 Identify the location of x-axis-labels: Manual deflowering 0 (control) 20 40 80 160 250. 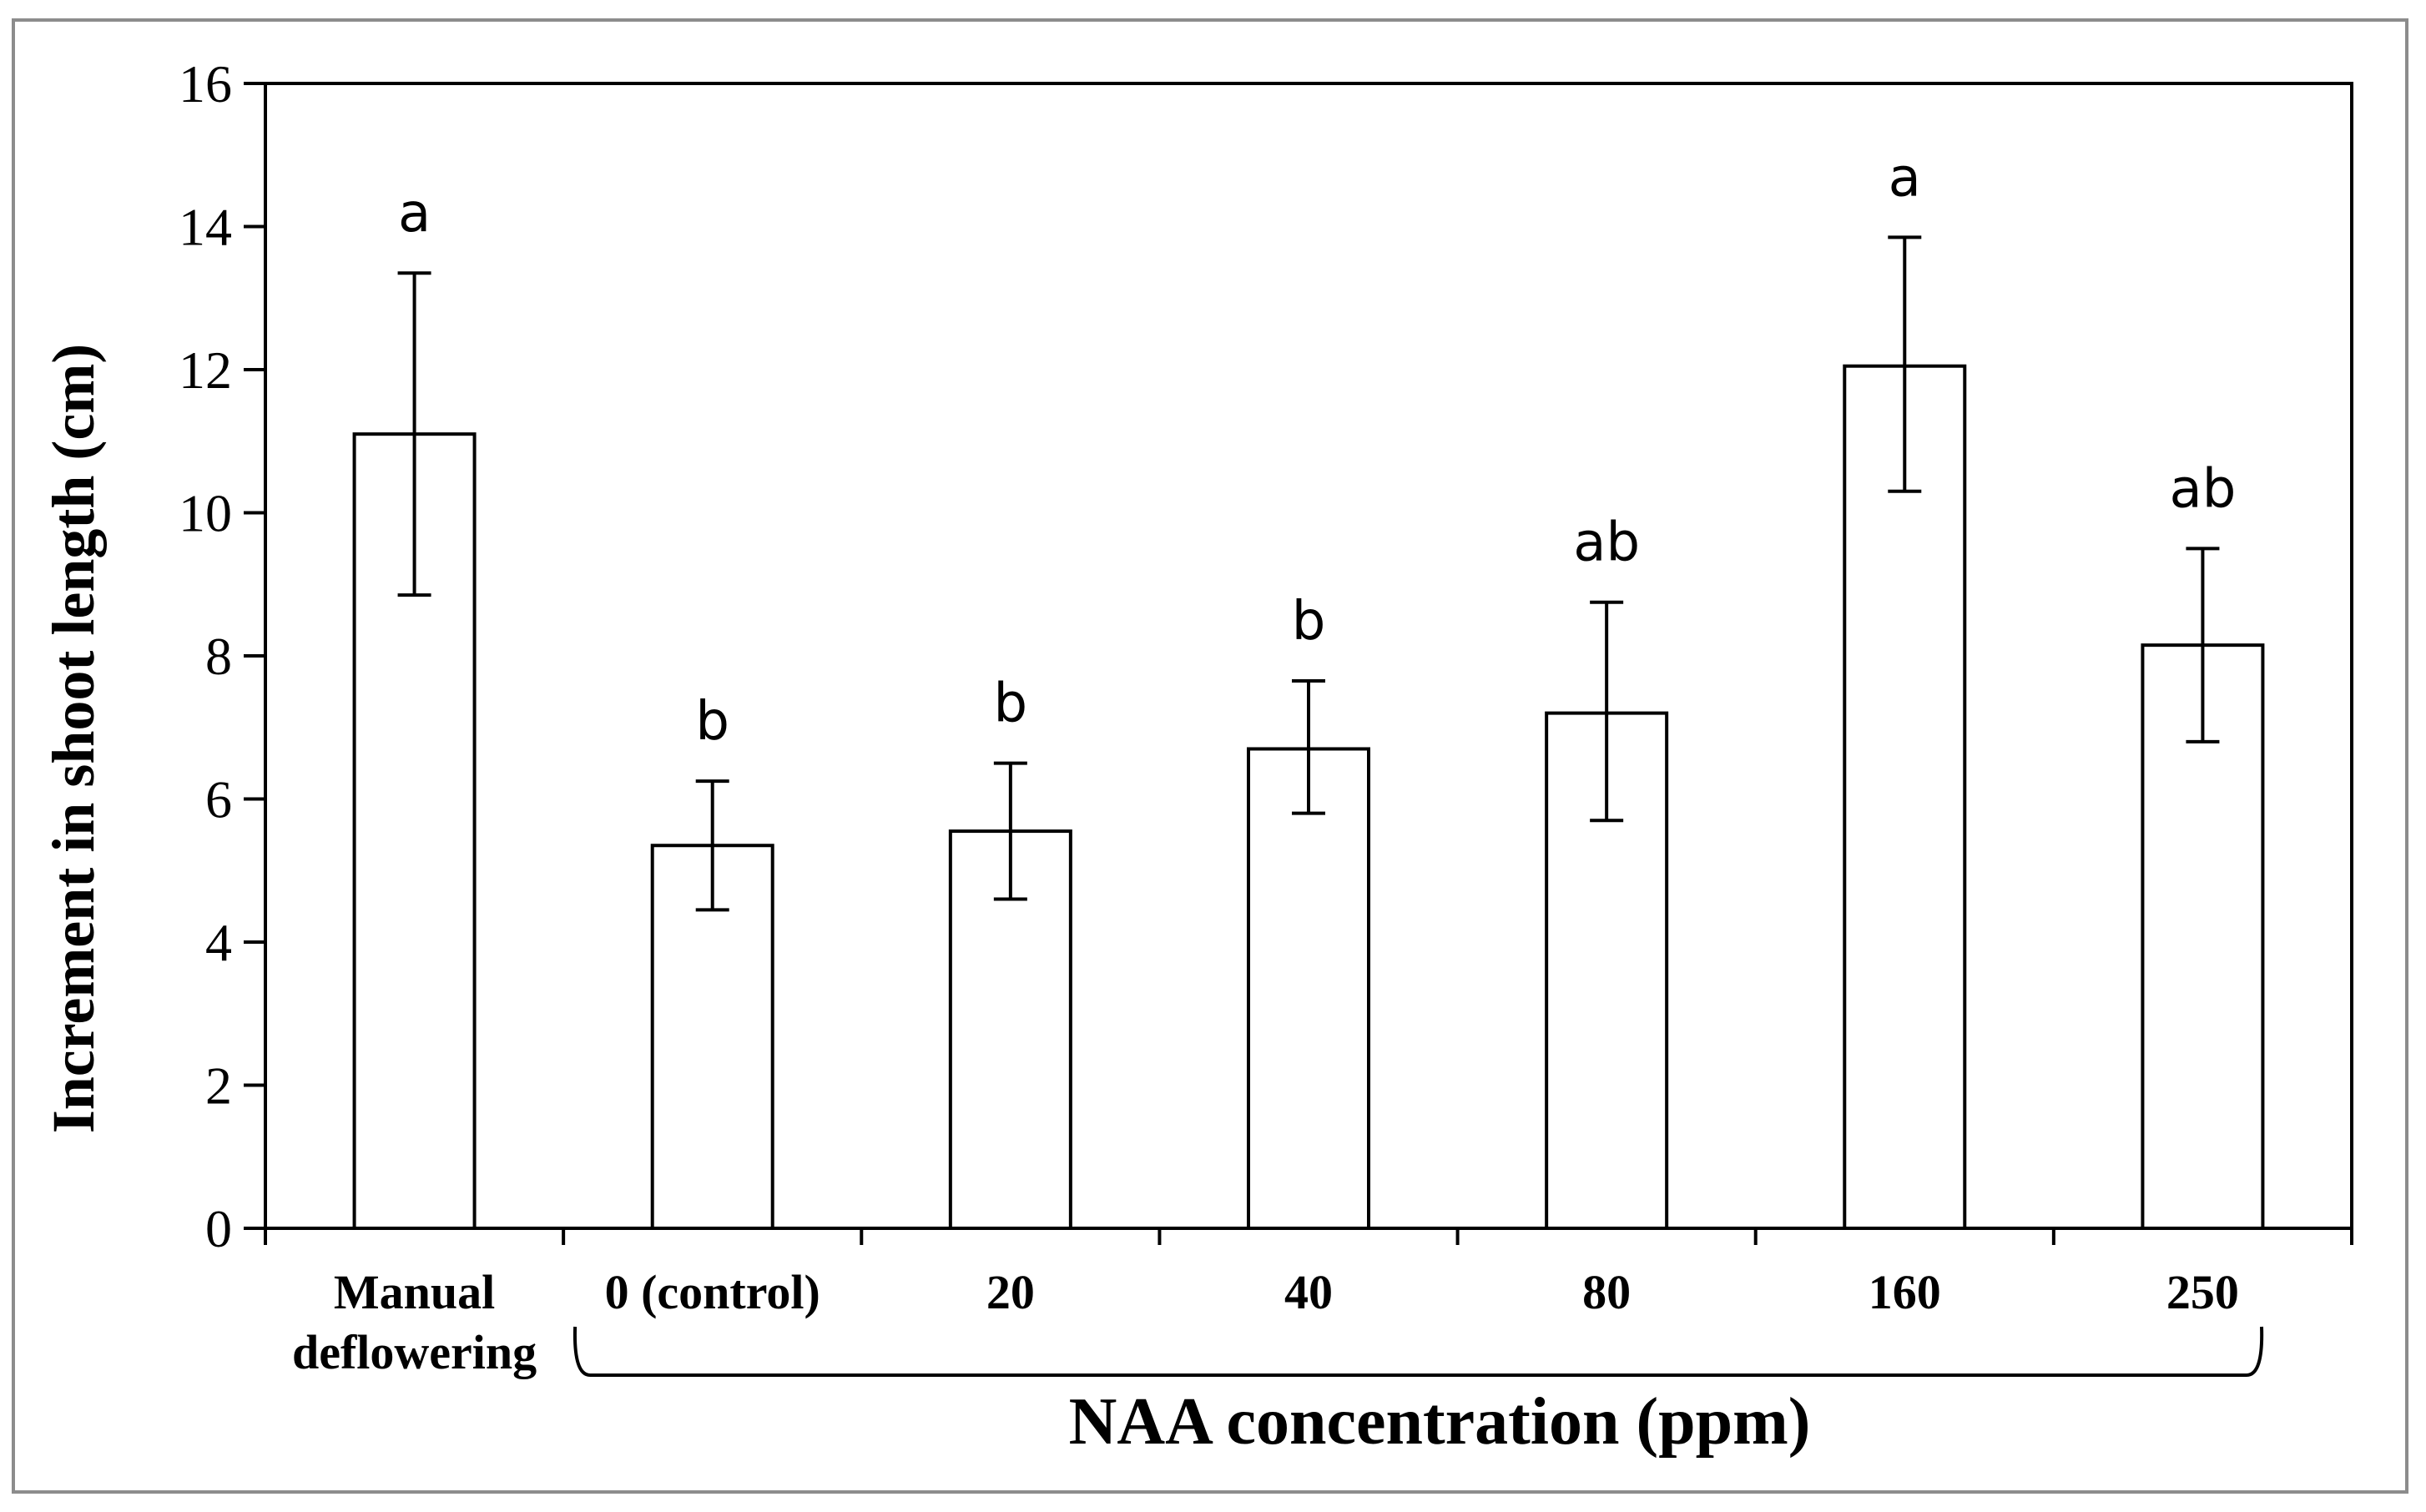
(1265, 1322).